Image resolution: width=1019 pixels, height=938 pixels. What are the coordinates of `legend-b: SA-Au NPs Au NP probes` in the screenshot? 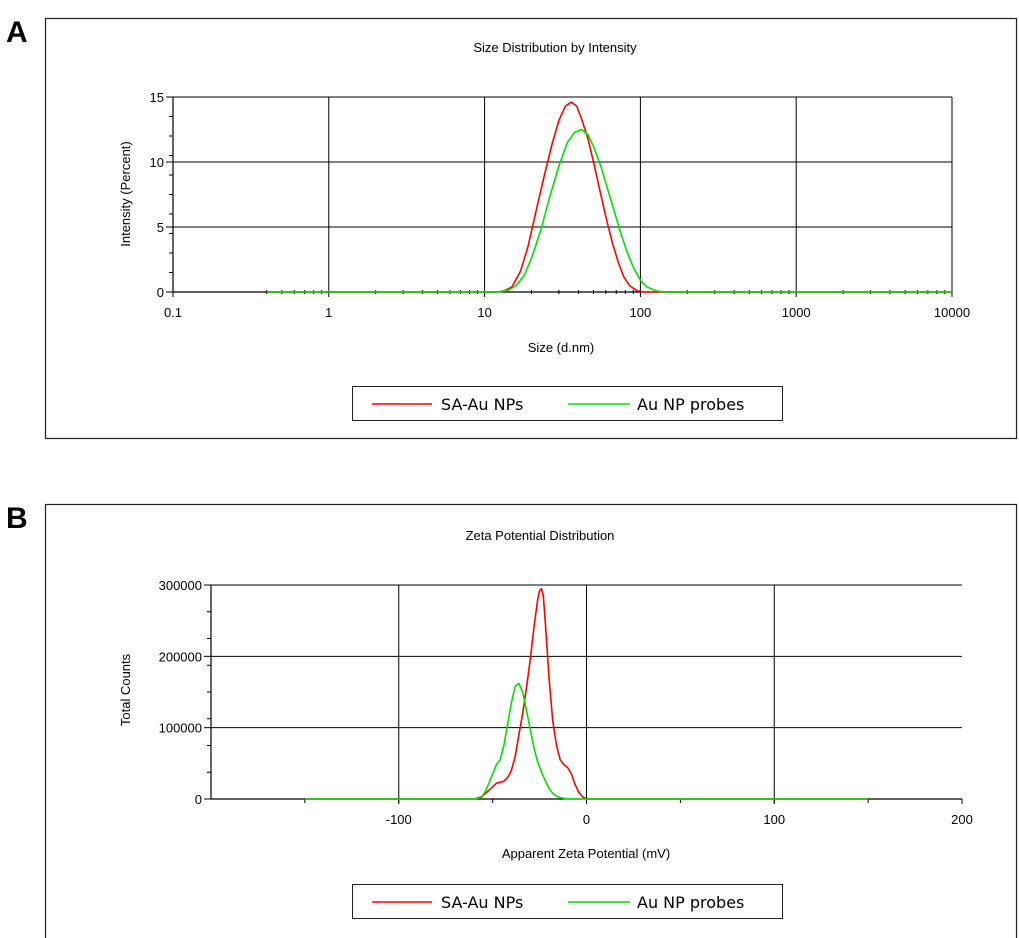 It's located at (567, 901).